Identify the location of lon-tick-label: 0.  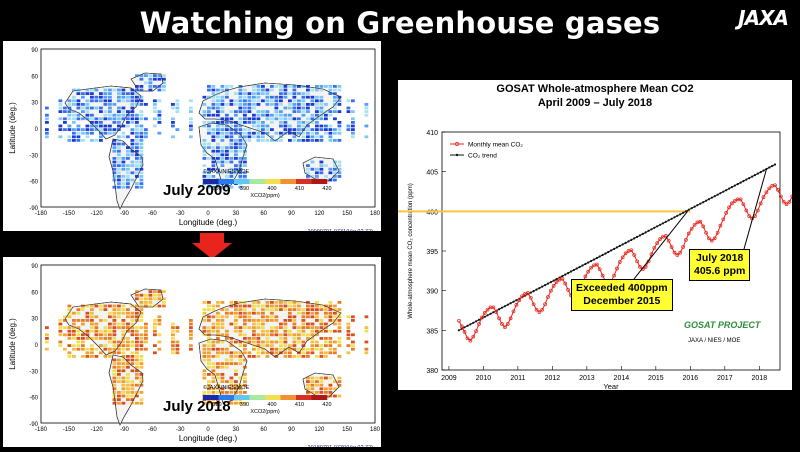
(208, 214).